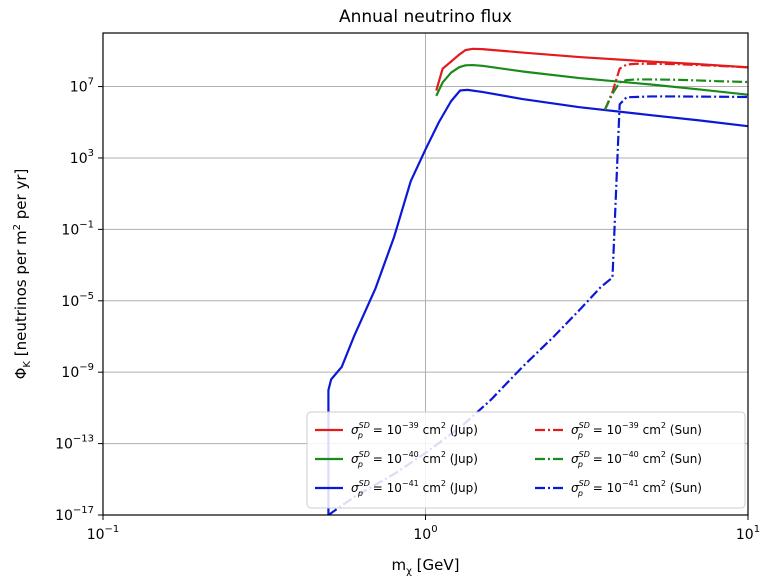  Describe the element at coordinates (74, 514) in the screenshot. I see `y-tick-label: 10⁻¹⁷` at that location.